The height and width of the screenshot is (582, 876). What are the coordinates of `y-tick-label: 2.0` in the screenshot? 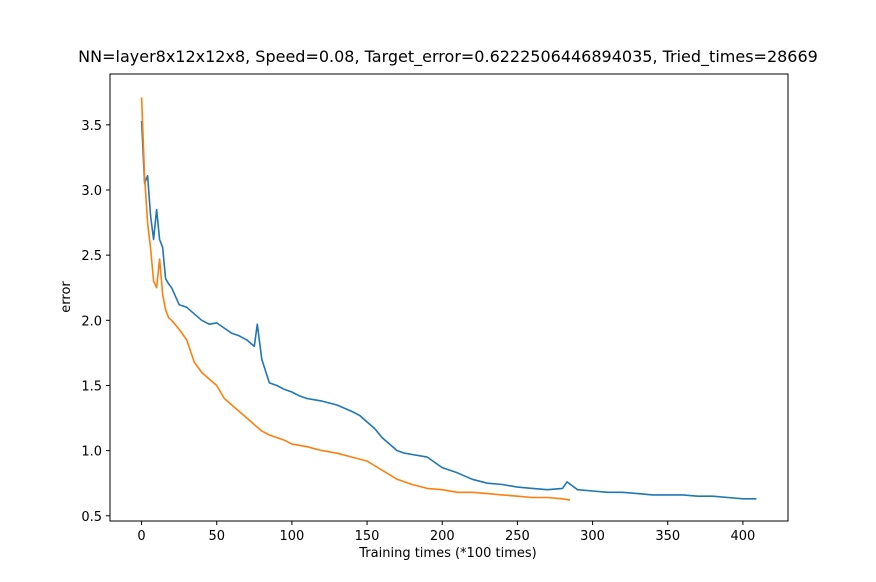 It's located at (91, 321).